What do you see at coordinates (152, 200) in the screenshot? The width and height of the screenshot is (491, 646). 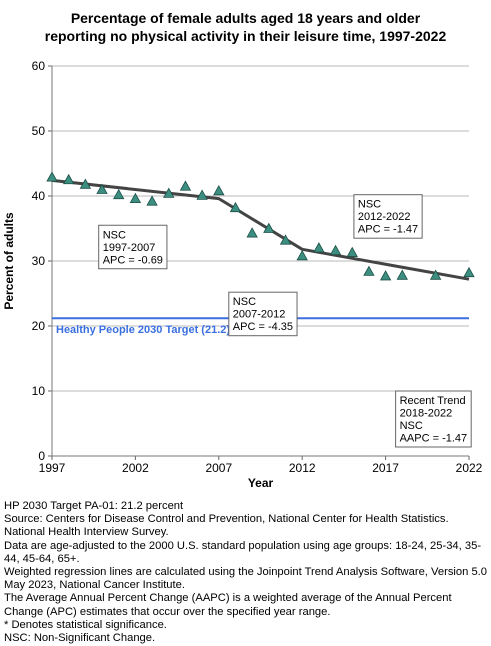 I see `data-point-2003` at bounding box center [152, 200].